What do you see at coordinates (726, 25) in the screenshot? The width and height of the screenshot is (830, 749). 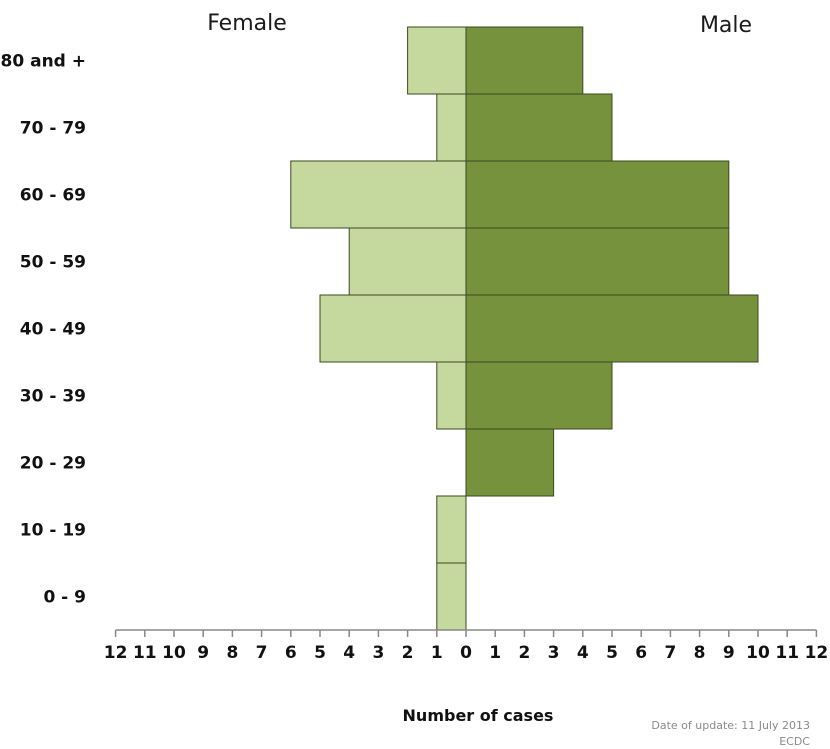 I see `male-side-label: Male` at bounding box center [726, 25].